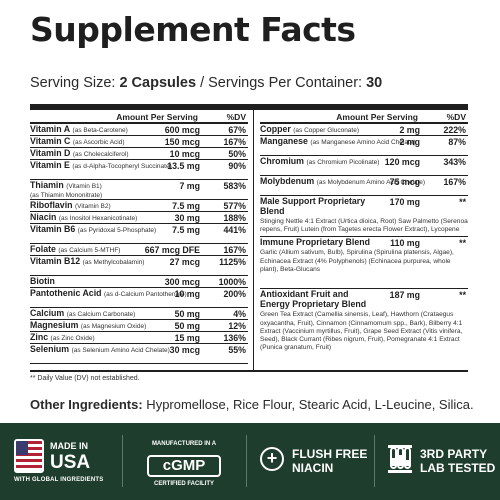 This screenshot has height=500, width=500. I want to click on plus-icon: +, so click(272, 459).